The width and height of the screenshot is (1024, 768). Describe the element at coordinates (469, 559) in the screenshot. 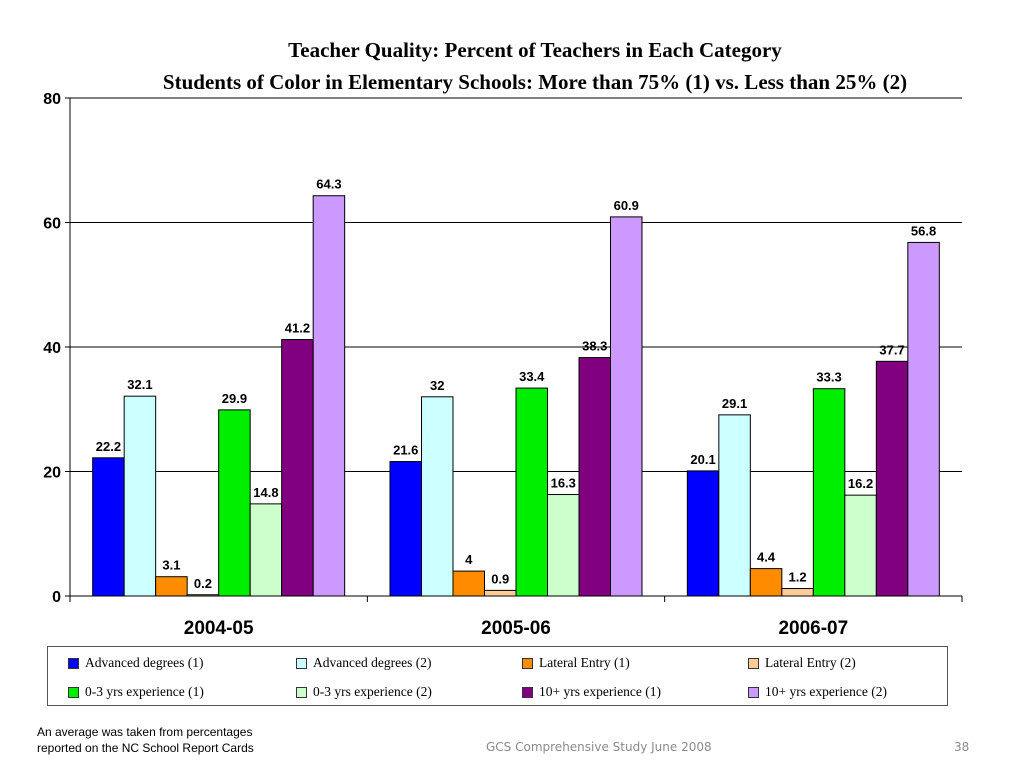

I see `data-label: 4` at that location.